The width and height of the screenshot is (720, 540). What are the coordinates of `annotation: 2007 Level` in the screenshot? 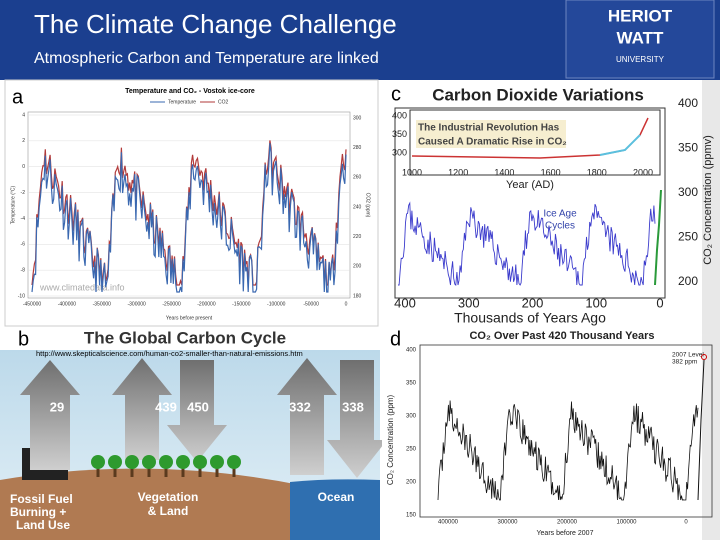 It's located at (688, 355).